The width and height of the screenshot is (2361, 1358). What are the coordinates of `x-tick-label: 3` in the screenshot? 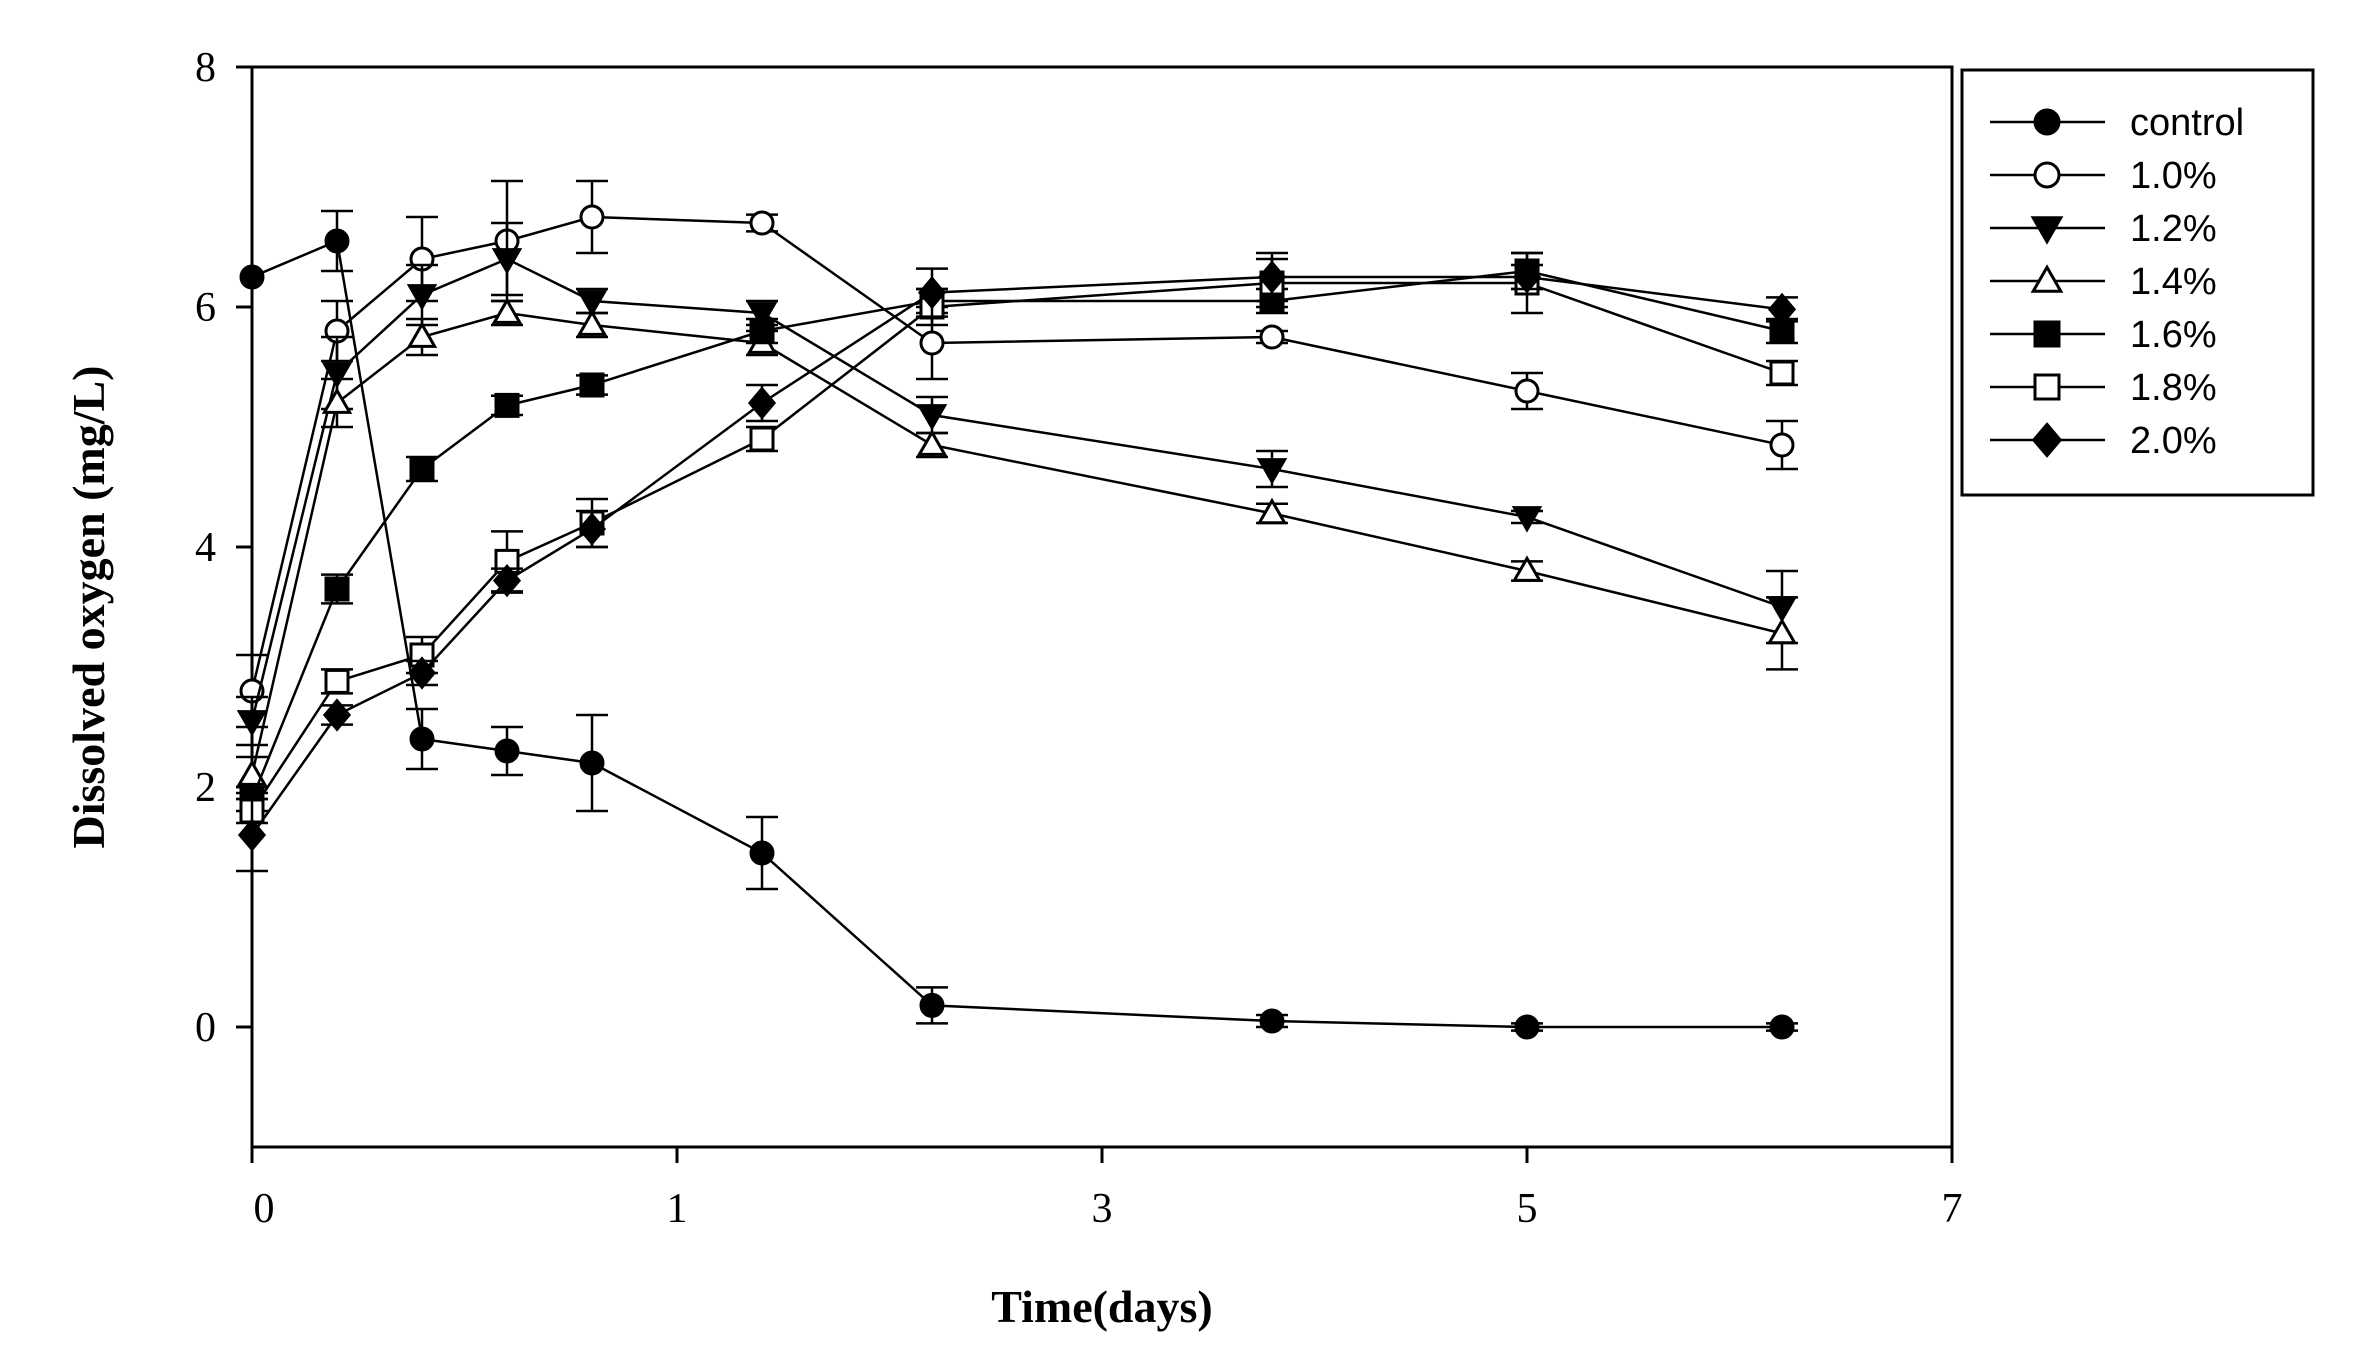 It's located at (1102, 1209).